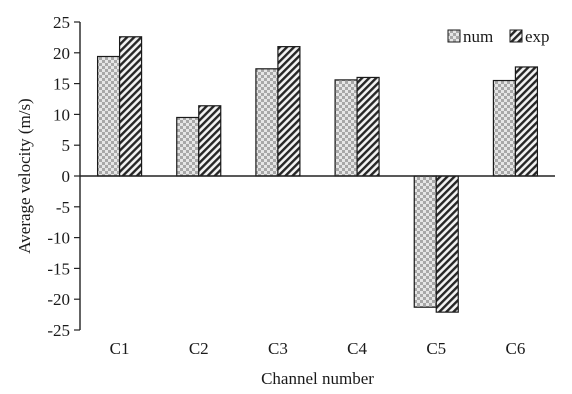 This screenshot has width=572, height=394. Describe the element at coordinates (58, 268) in the screenshot. I see `y-tick-label: -15` at that location.